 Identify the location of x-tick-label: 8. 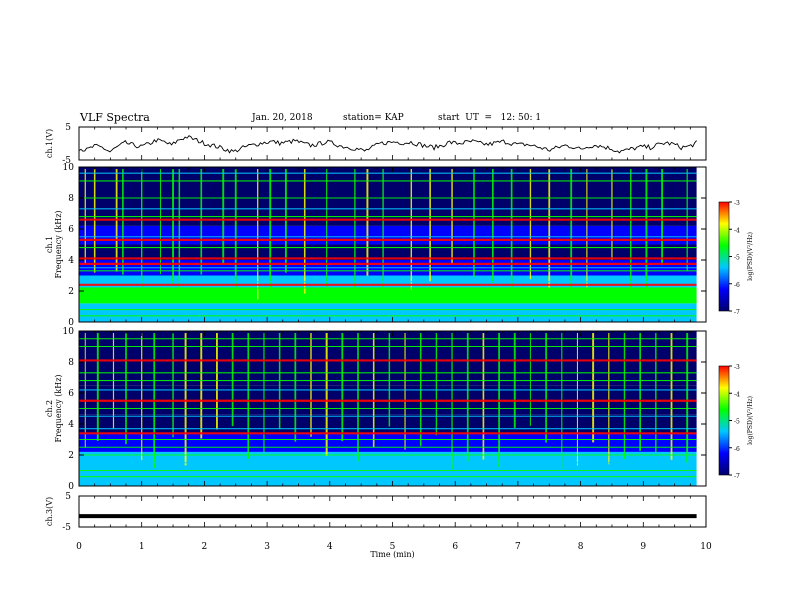
(581, 547).